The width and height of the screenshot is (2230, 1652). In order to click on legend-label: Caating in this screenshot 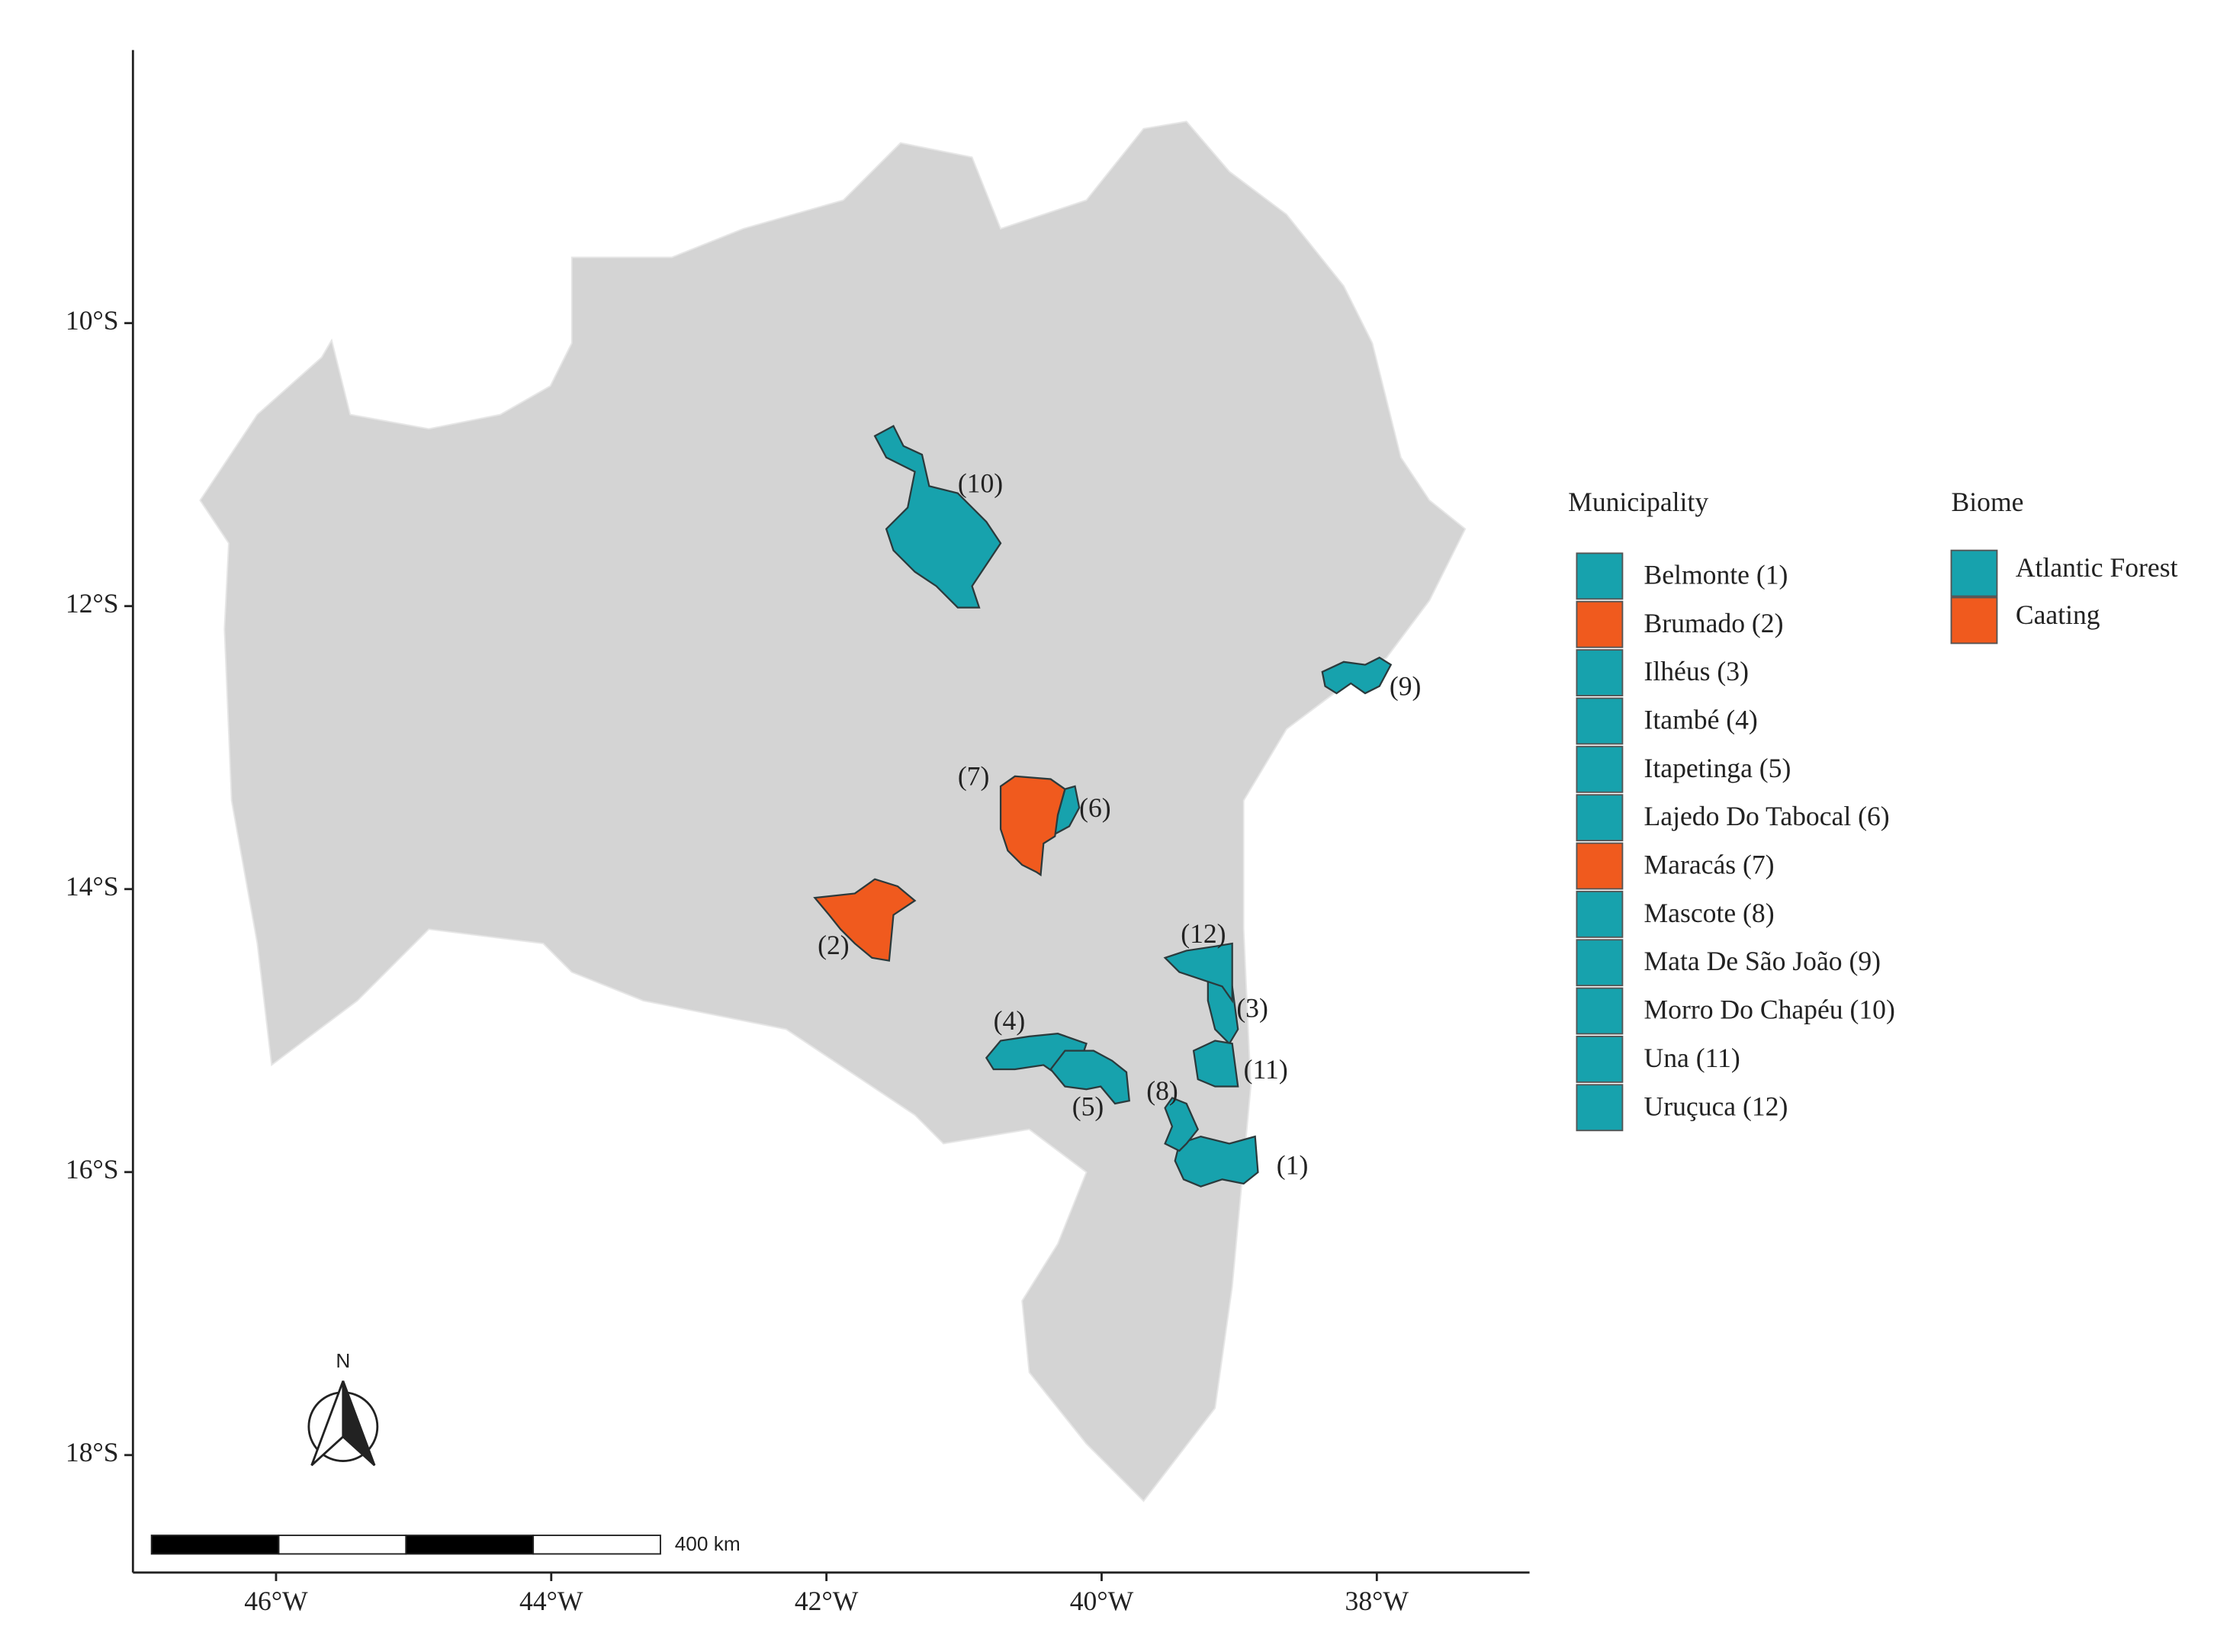, I will do `click(2058, 614)`.